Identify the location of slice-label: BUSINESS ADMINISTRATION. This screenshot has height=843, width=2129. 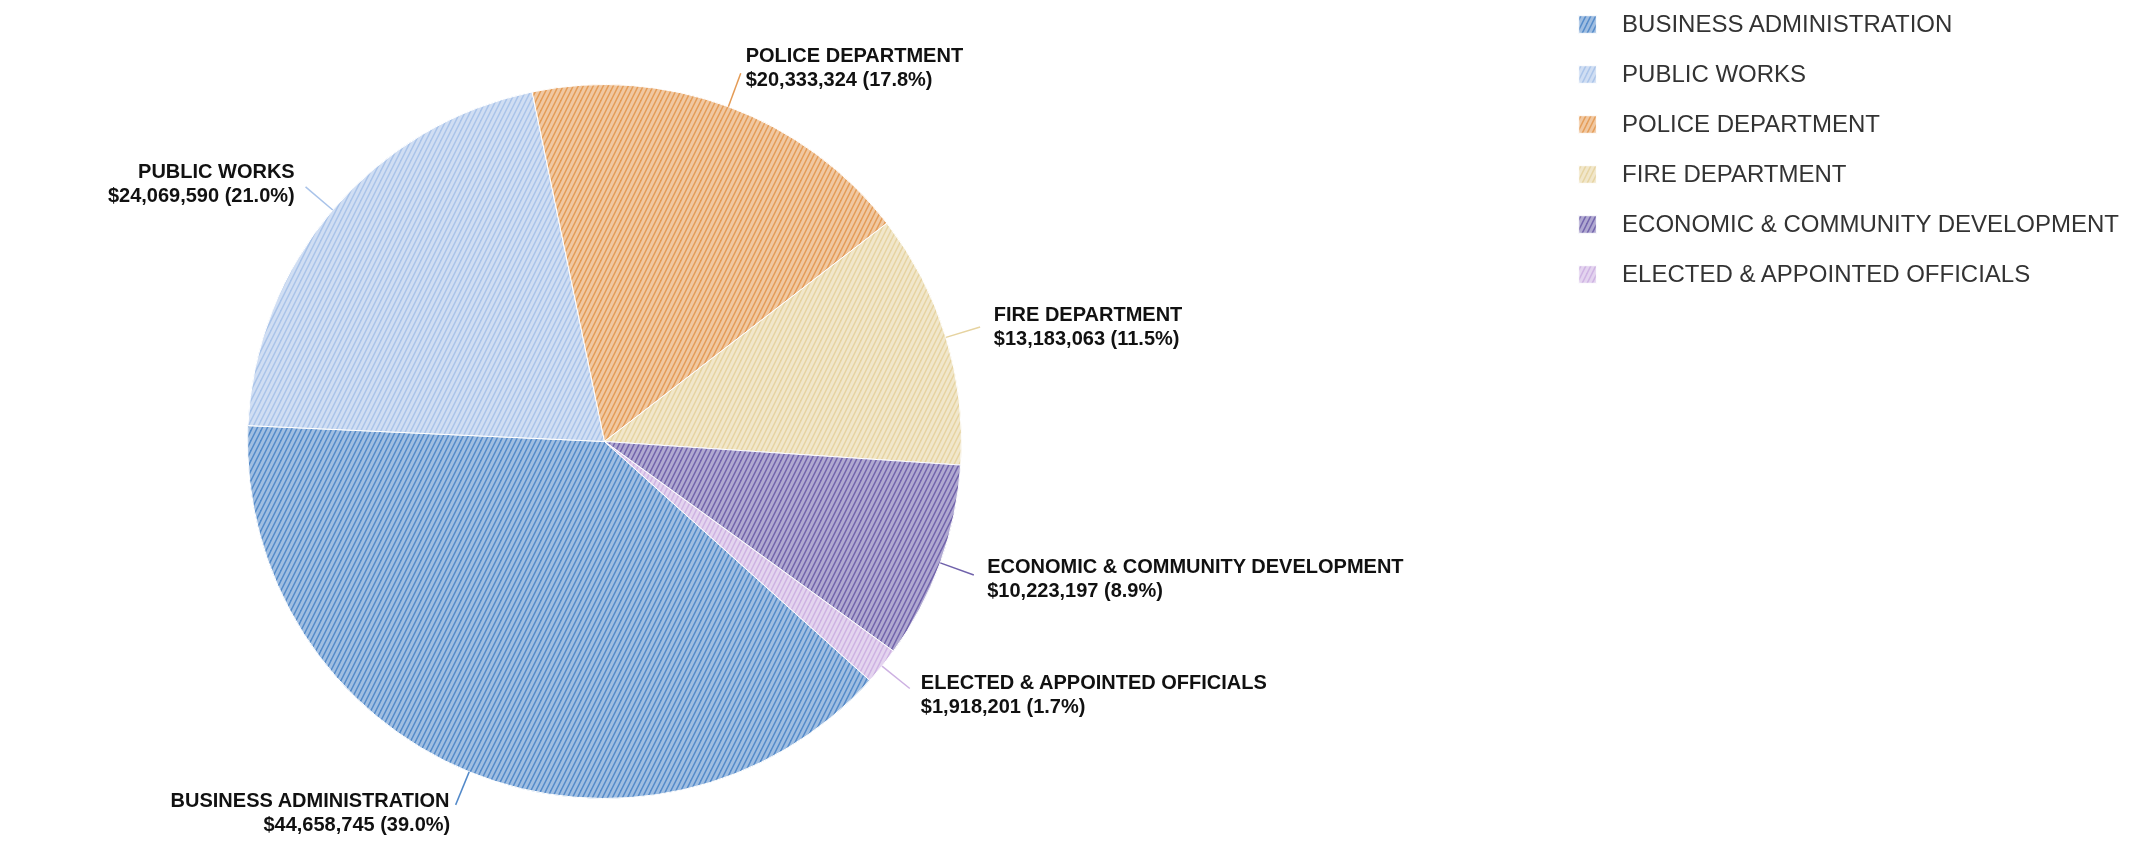
(310, 800).